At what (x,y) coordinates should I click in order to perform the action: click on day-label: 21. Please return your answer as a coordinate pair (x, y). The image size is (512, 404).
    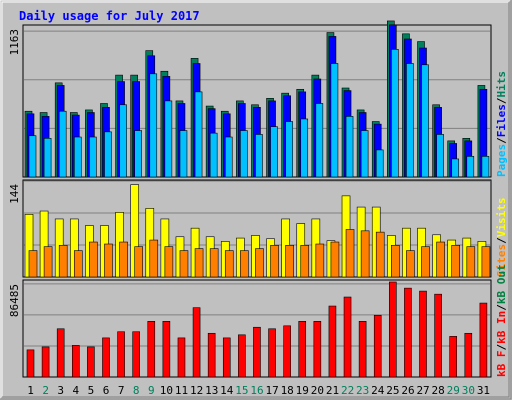
    Looking at the image, I should click on (332, 390).